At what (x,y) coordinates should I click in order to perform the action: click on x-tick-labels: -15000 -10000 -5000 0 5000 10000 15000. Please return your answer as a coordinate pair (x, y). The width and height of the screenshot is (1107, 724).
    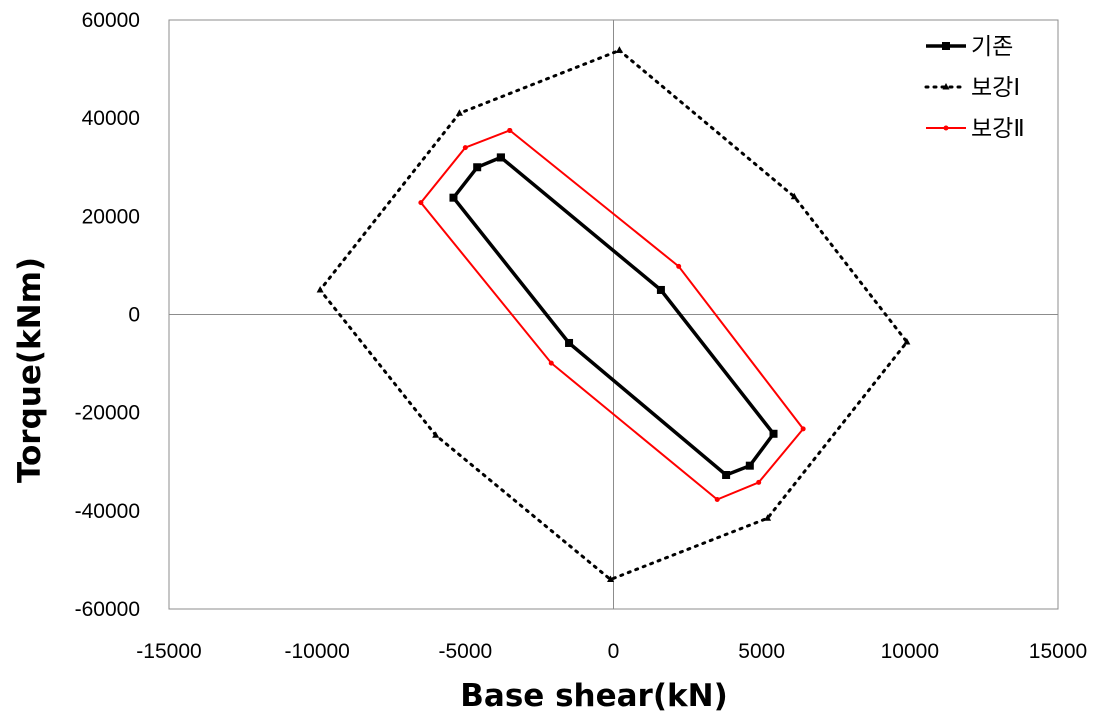
    Looking at the image, I should click on (611, 651).